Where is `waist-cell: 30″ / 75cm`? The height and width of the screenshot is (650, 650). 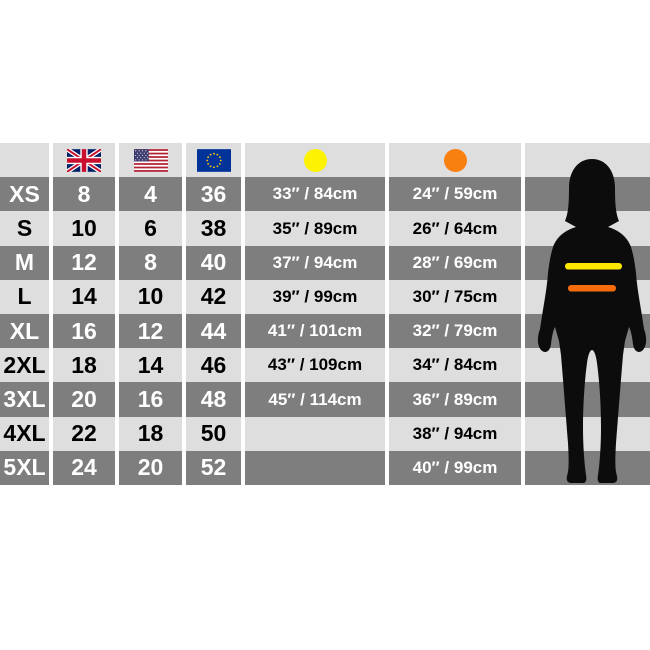
waist-cell: 30″ / 75cm is located at coordinates (455, 297).